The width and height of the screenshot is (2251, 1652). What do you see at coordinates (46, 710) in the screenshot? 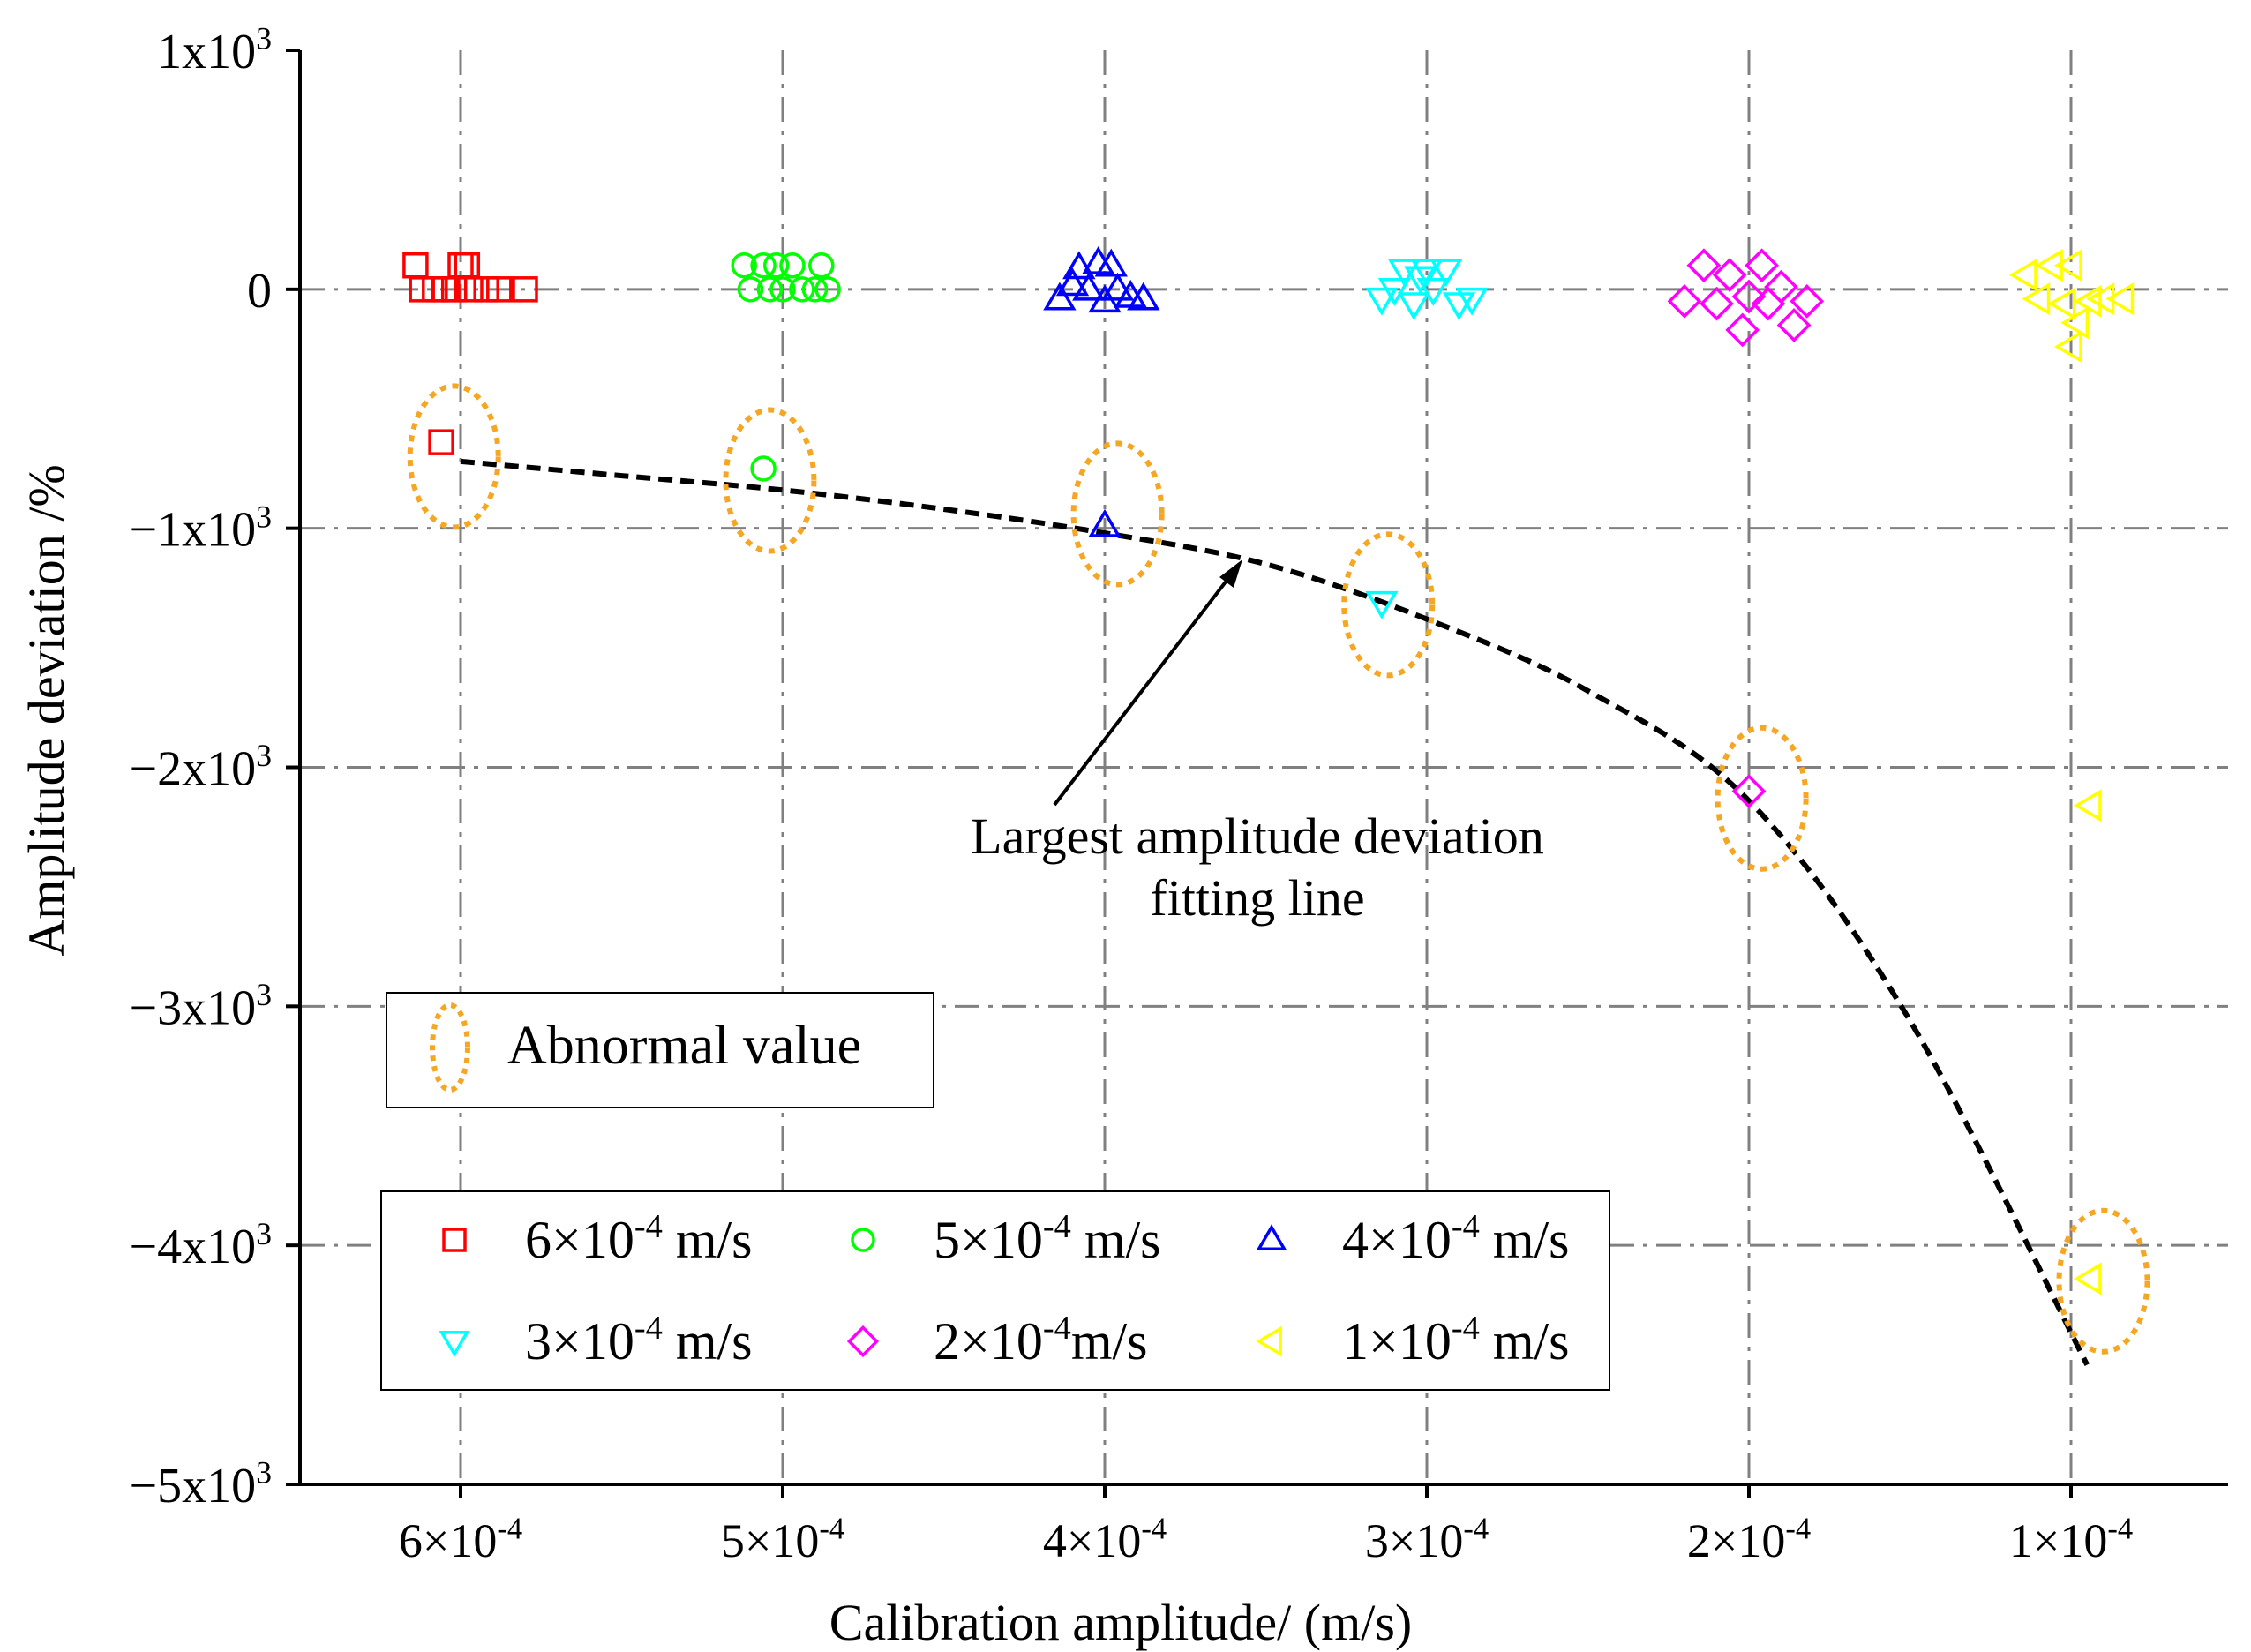
I see `y-axis-label: Amplitude deviation /%` at bounding box center [46, 710].